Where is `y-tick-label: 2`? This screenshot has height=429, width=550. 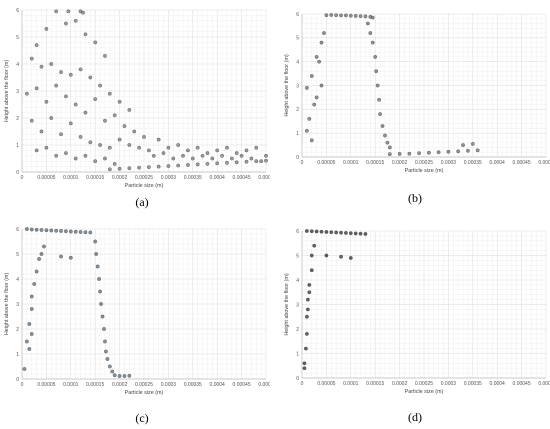 y-tick-label: 2 is located at coordinates (297, 330).